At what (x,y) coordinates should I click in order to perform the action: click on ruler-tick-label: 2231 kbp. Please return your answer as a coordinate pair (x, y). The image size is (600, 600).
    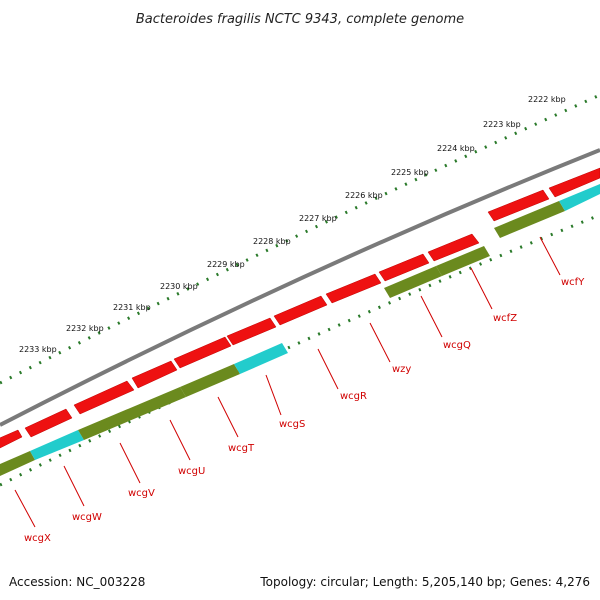
    Looking at the image, I should click on (132, 307).